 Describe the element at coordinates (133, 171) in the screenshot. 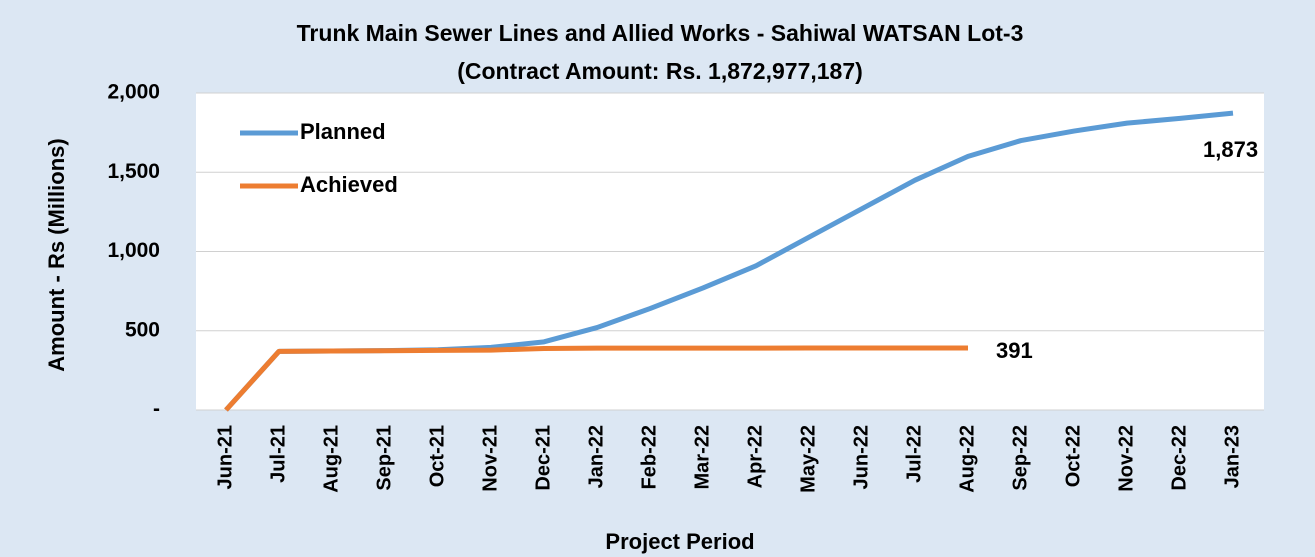

I see `y-tick-label: 1,500` at that location.